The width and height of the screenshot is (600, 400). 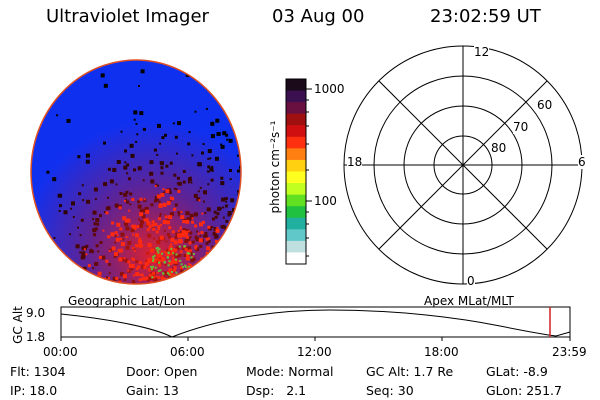 I want to click on status-ip: IP: 18.0, so click(x=34, y=390).